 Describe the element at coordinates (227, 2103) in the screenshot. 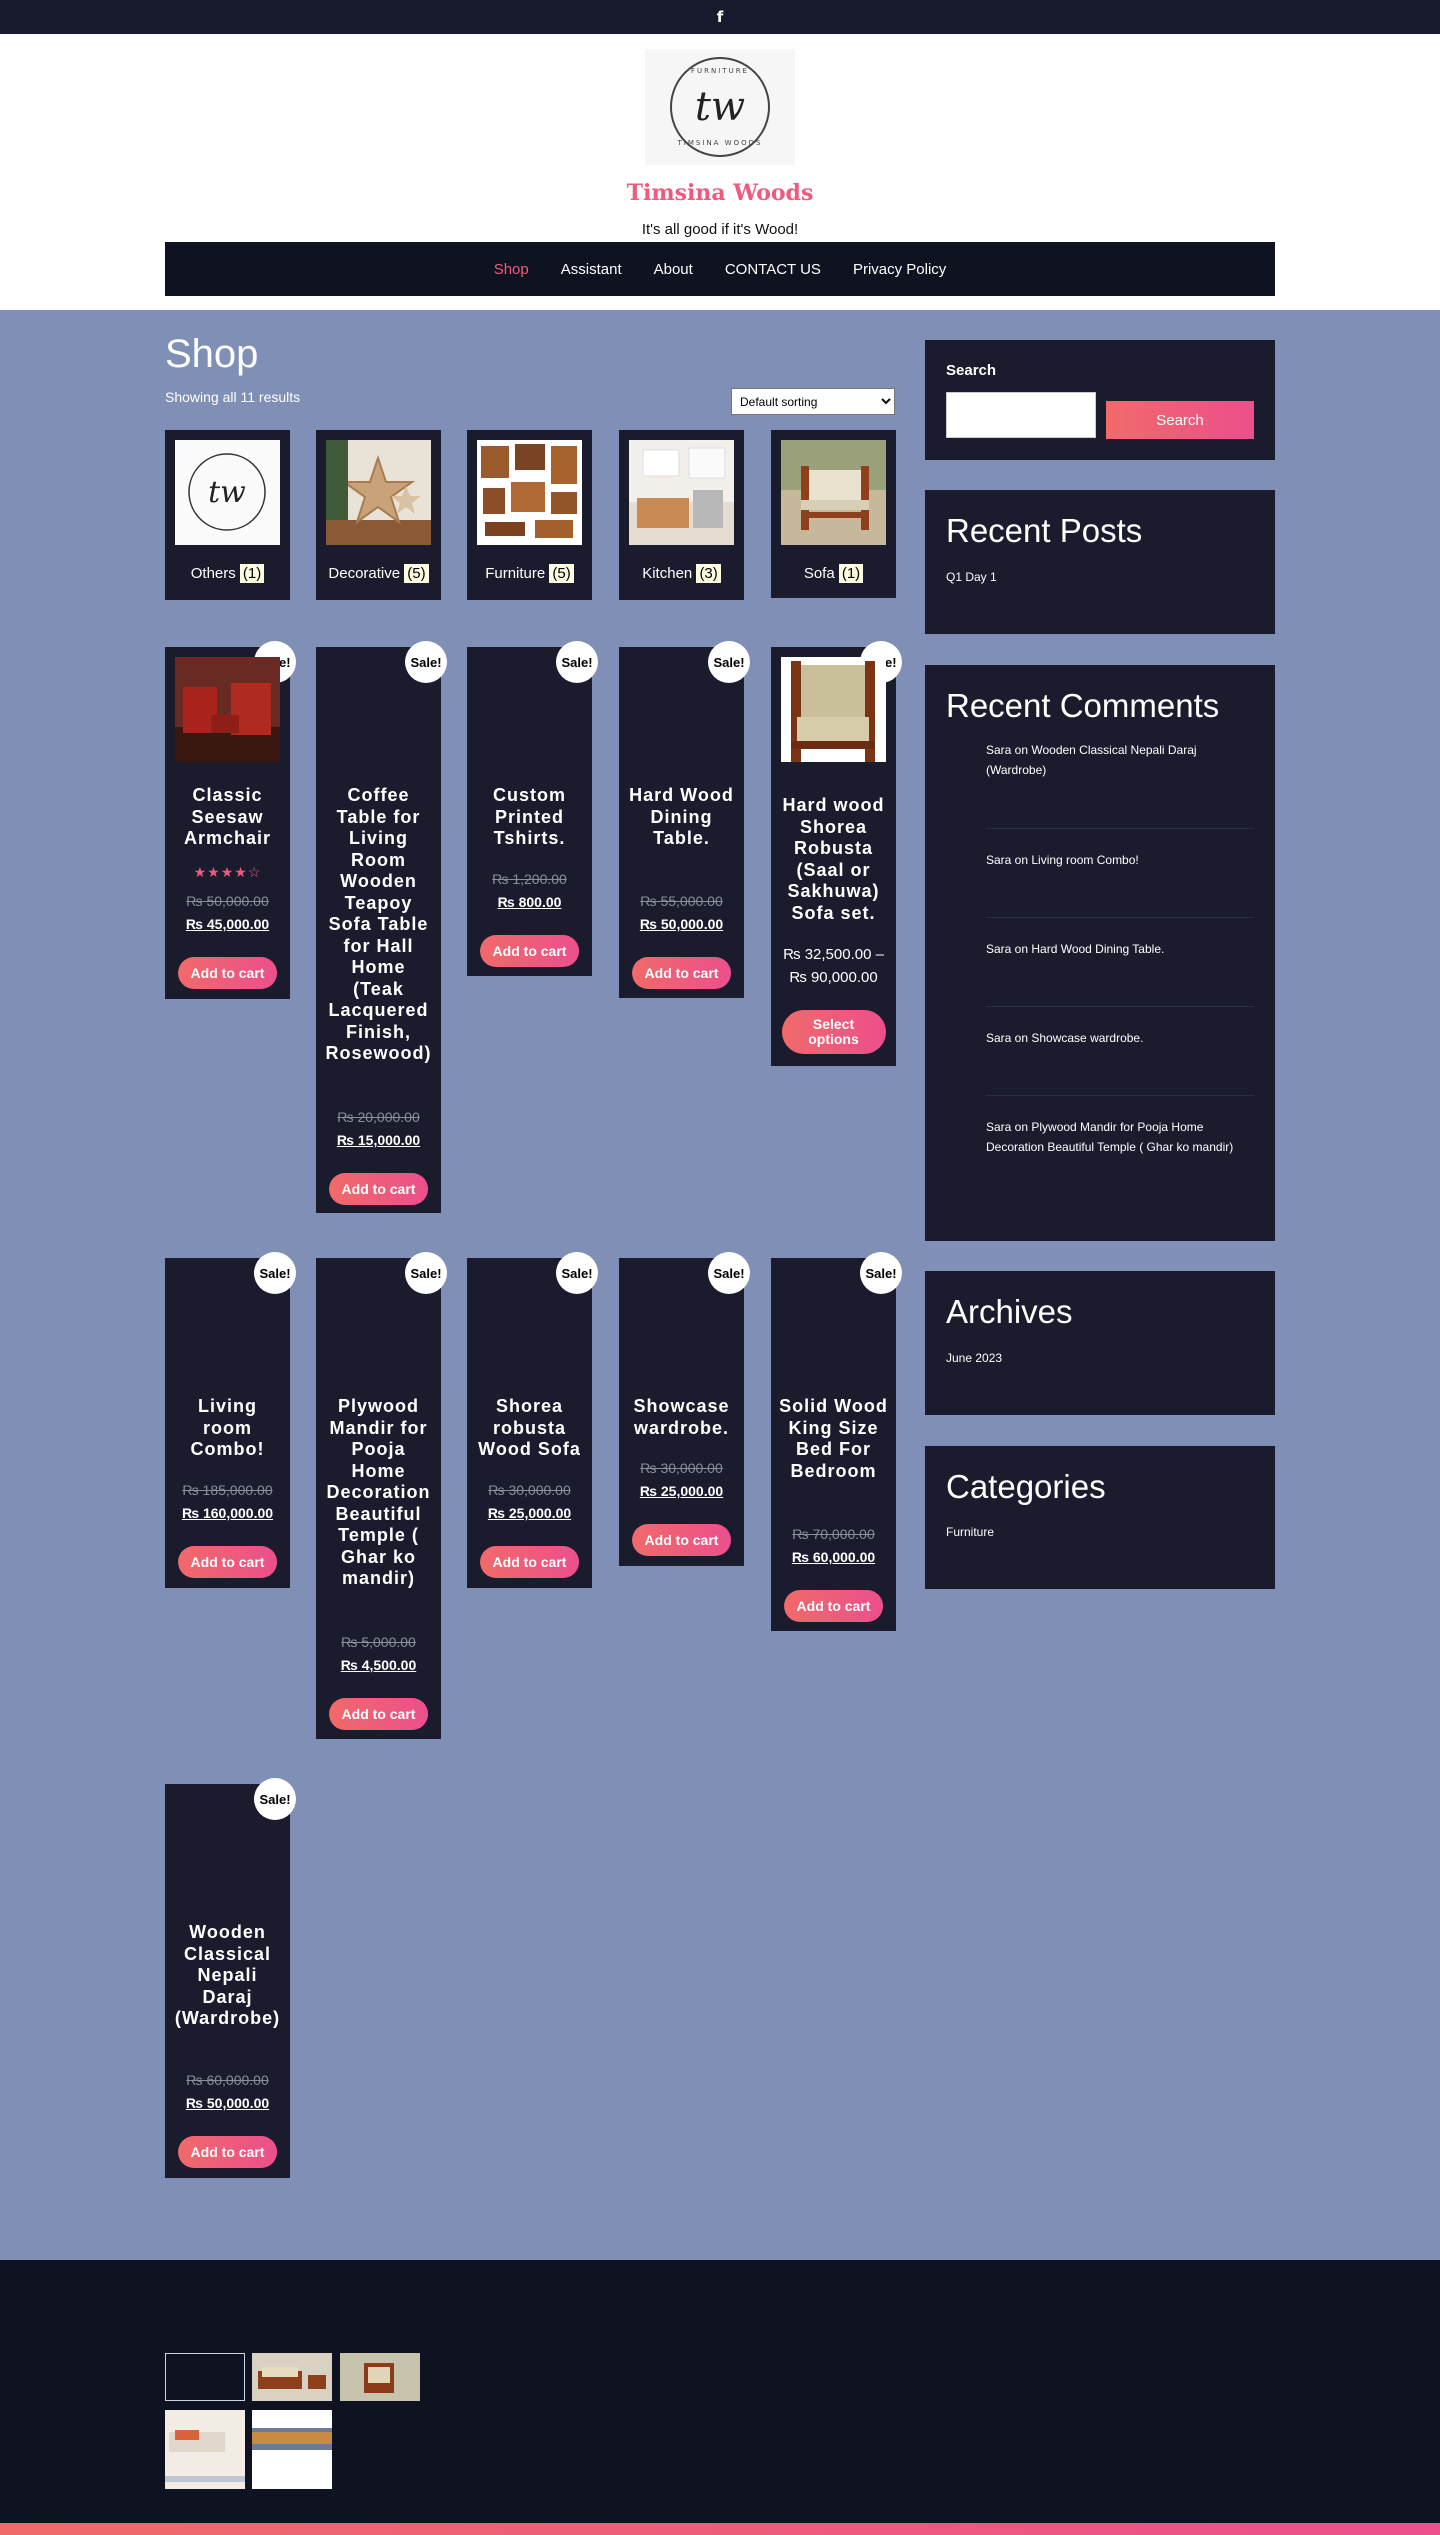

I see `sale-price: ₨ 50,000.00` at that location.